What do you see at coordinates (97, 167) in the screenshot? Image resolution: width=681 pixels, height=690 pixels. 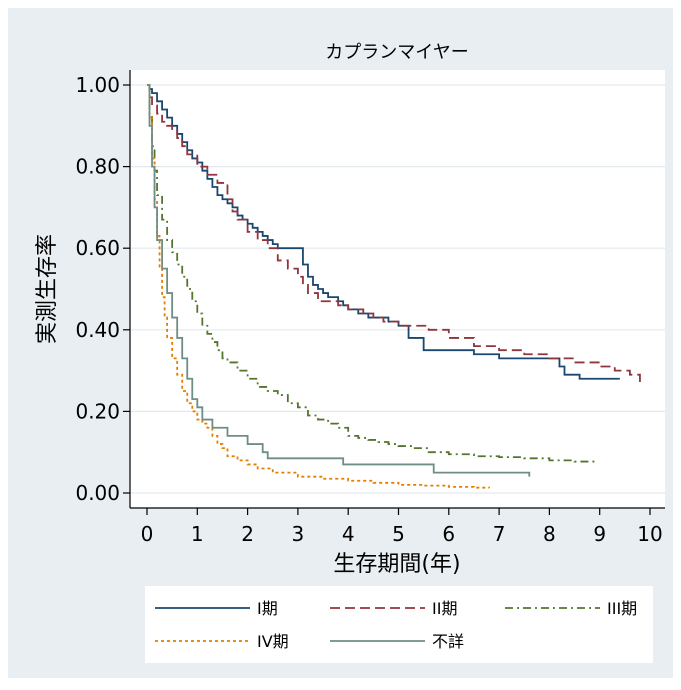 I see `y-tick-label: 0.80` at bounding box center [97, 167].